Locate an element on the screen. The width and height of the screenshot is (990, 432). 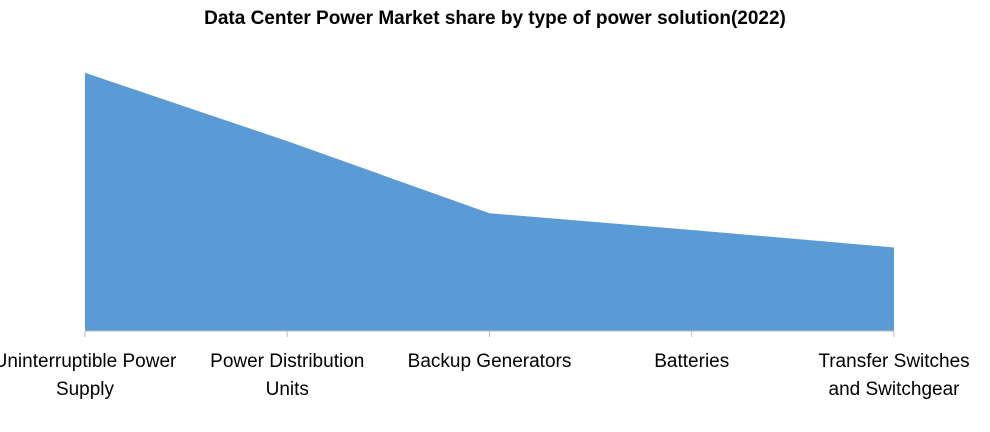
x-tick-label: Batteries is located at coordinates (692, 361).